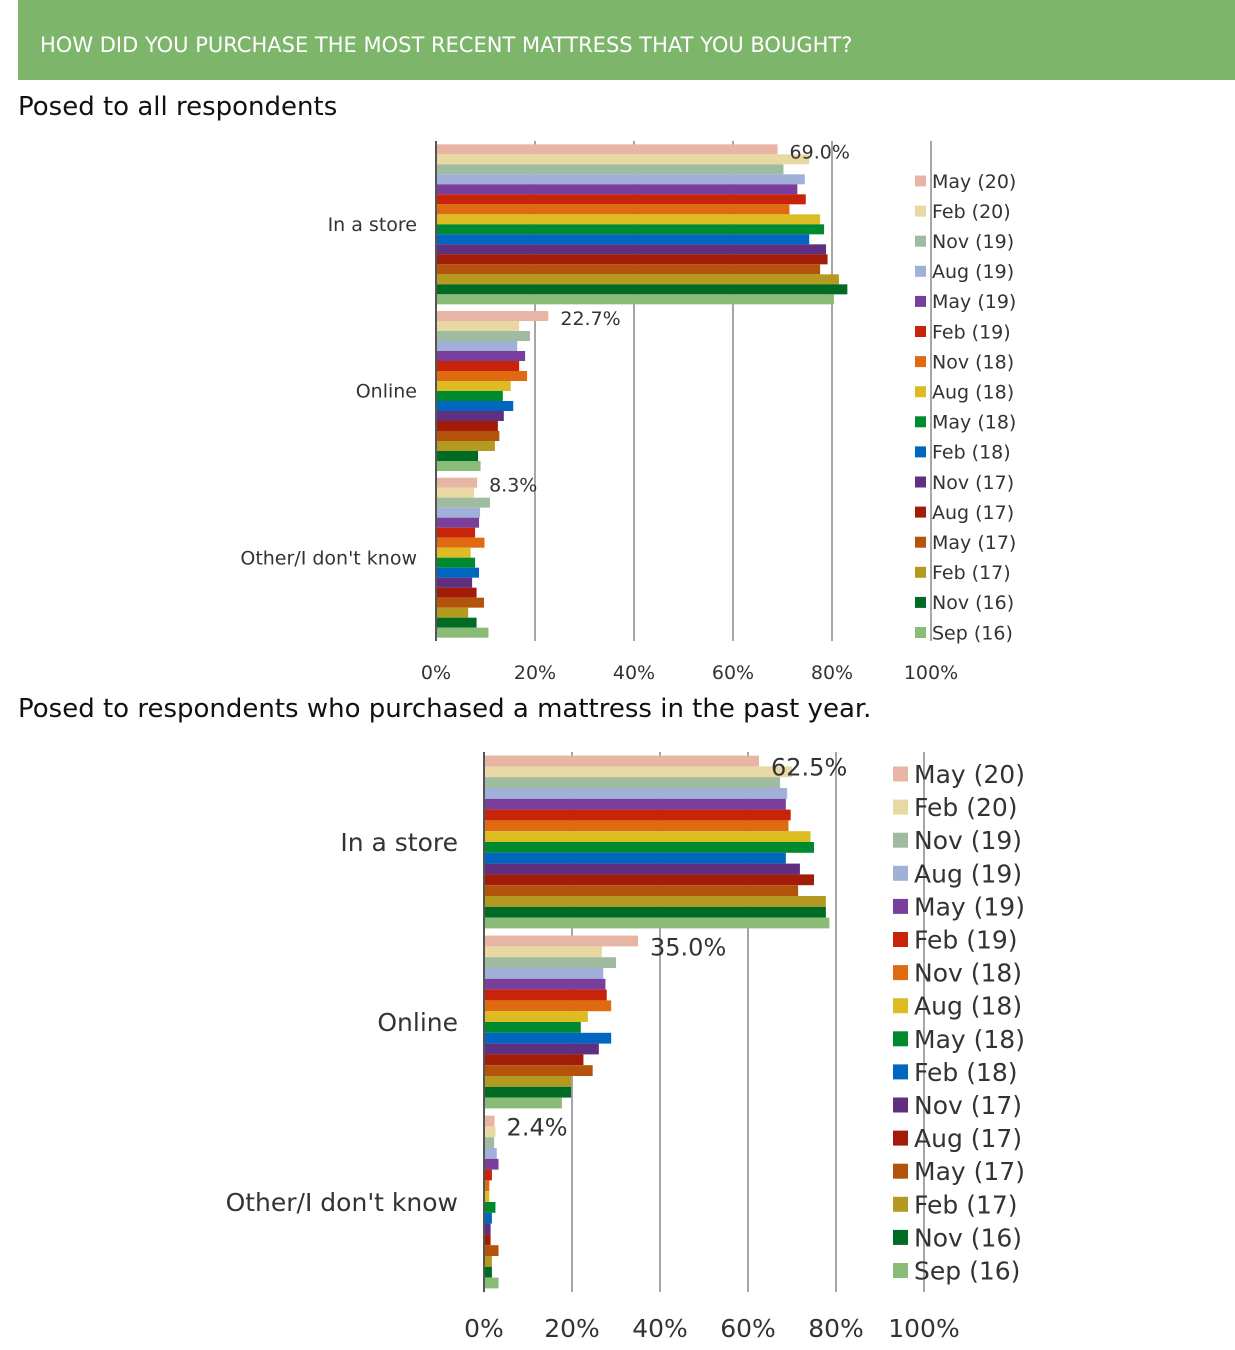 Image resolution: width=1235 pixels, height=1350 pixels. What do you see at coordinates (688, 948) in the screenshot?
I see `data-label: 35.0%` at bounding box center [688, 948].